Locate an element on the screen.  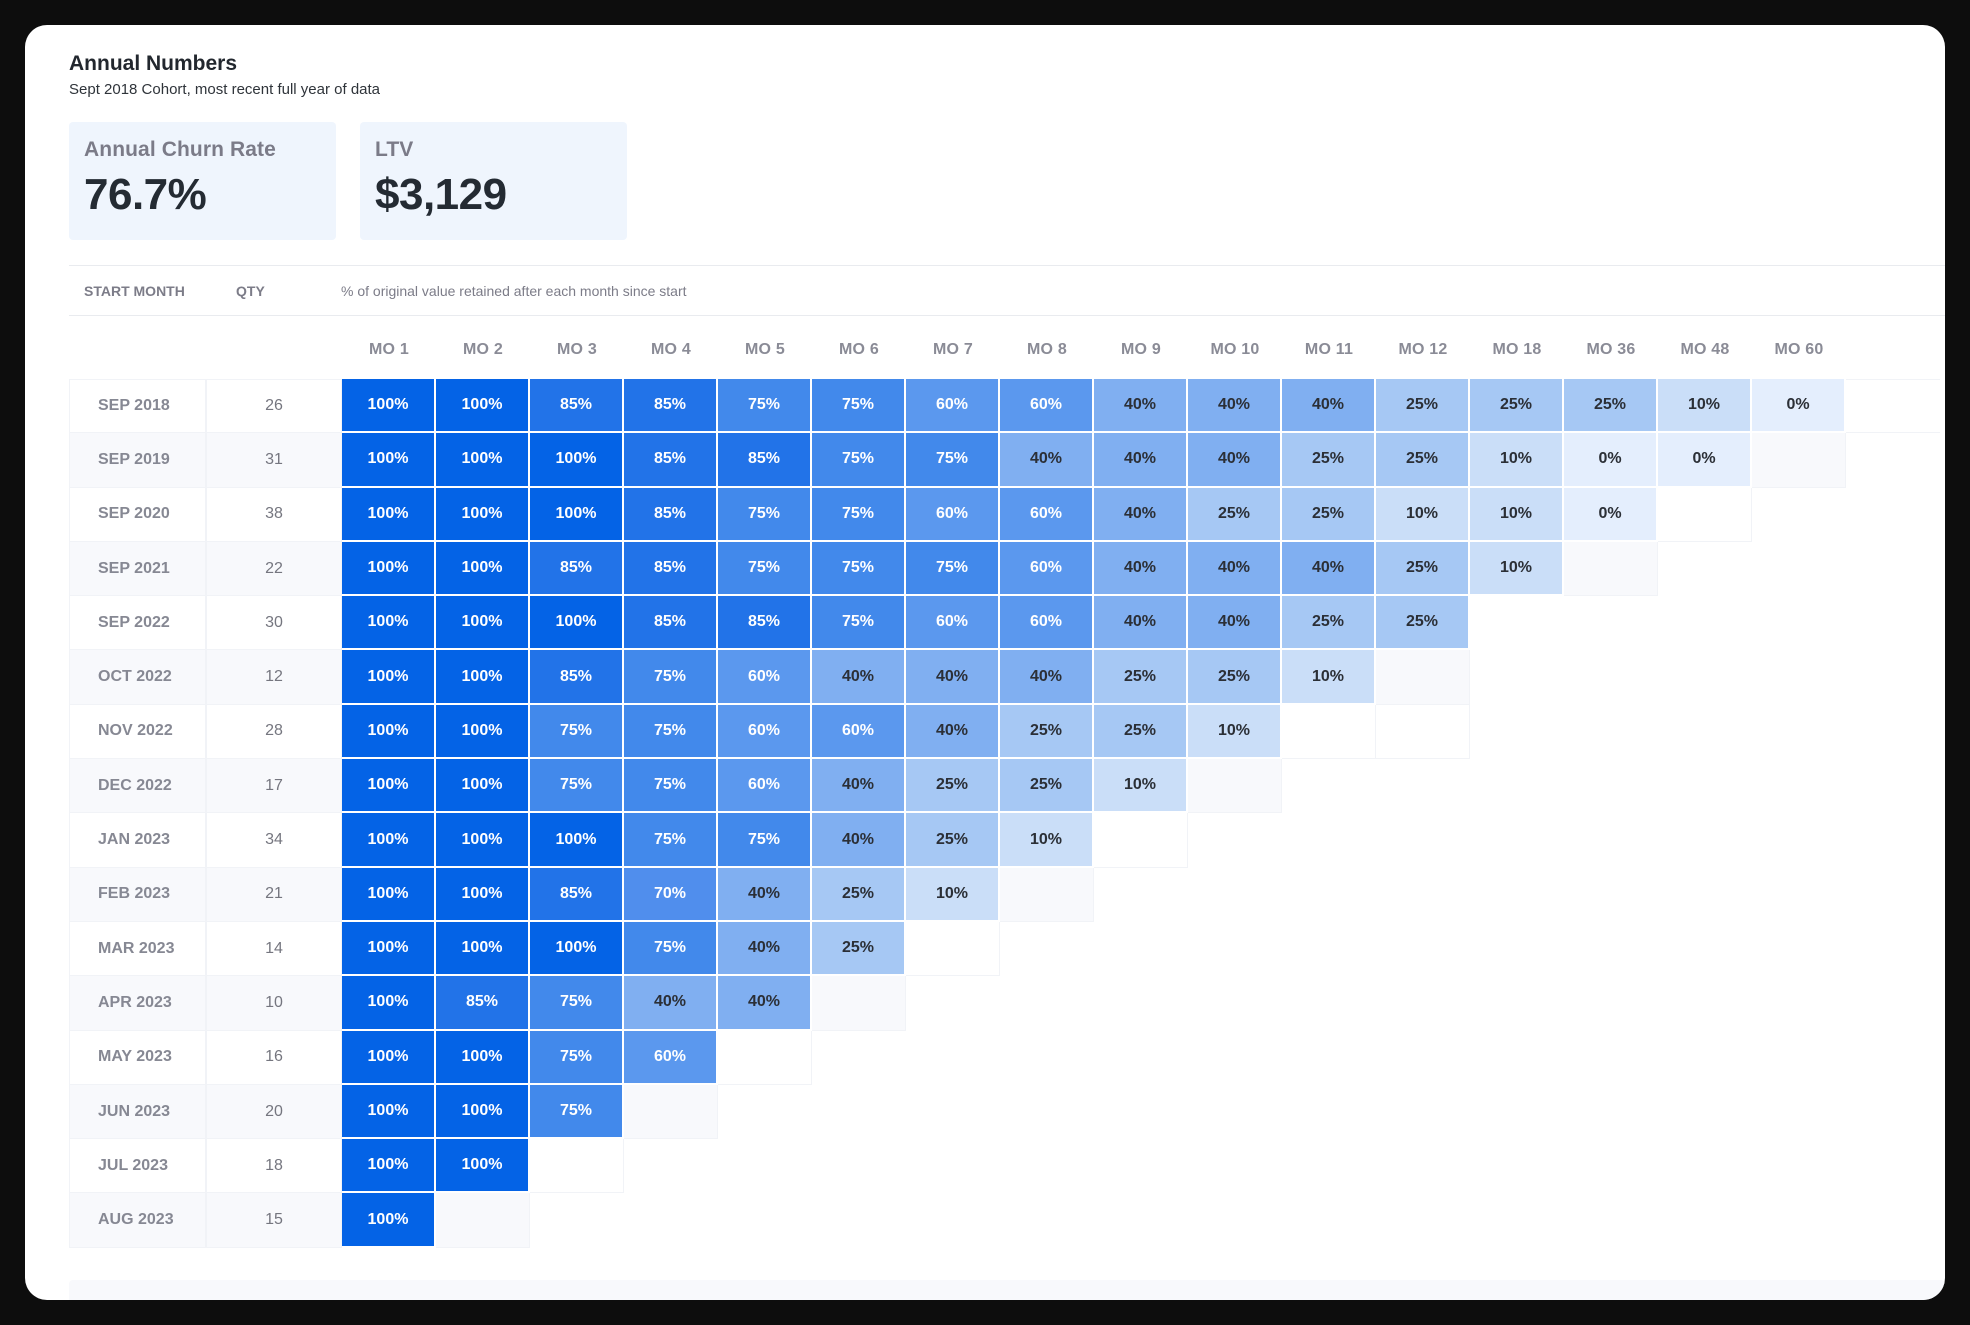
column-header: MO 1 is located at coordinates (389, 349).